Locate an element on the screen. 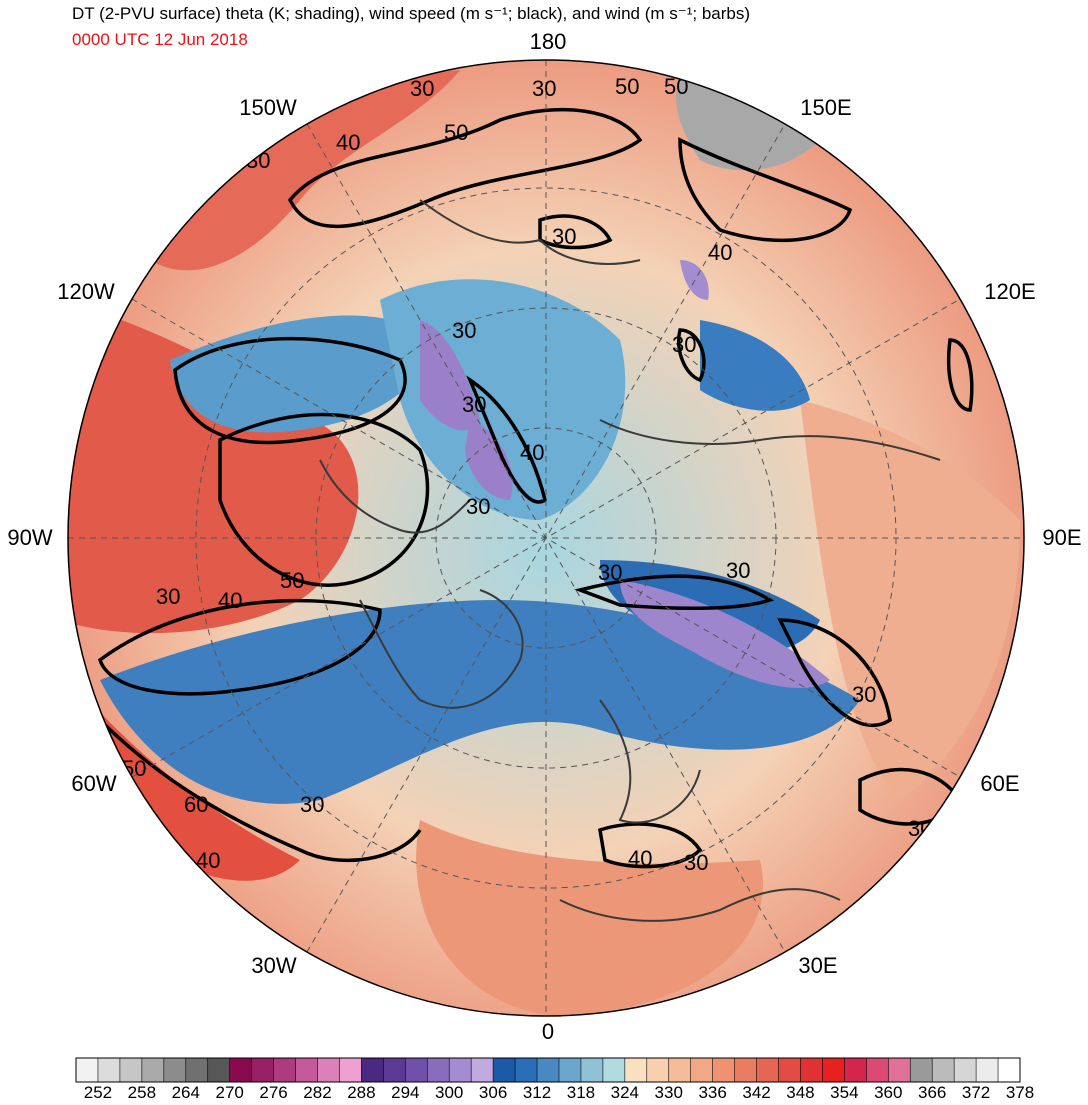  coast-greenland is located at coordinates (441, 649).